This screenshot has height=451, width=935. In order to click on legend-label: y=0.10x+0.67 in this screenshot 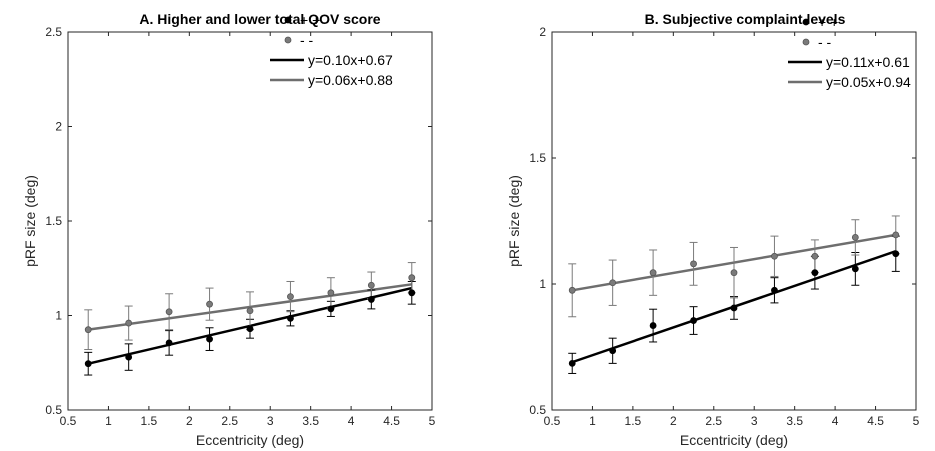, I will do `click(350, 60)`.